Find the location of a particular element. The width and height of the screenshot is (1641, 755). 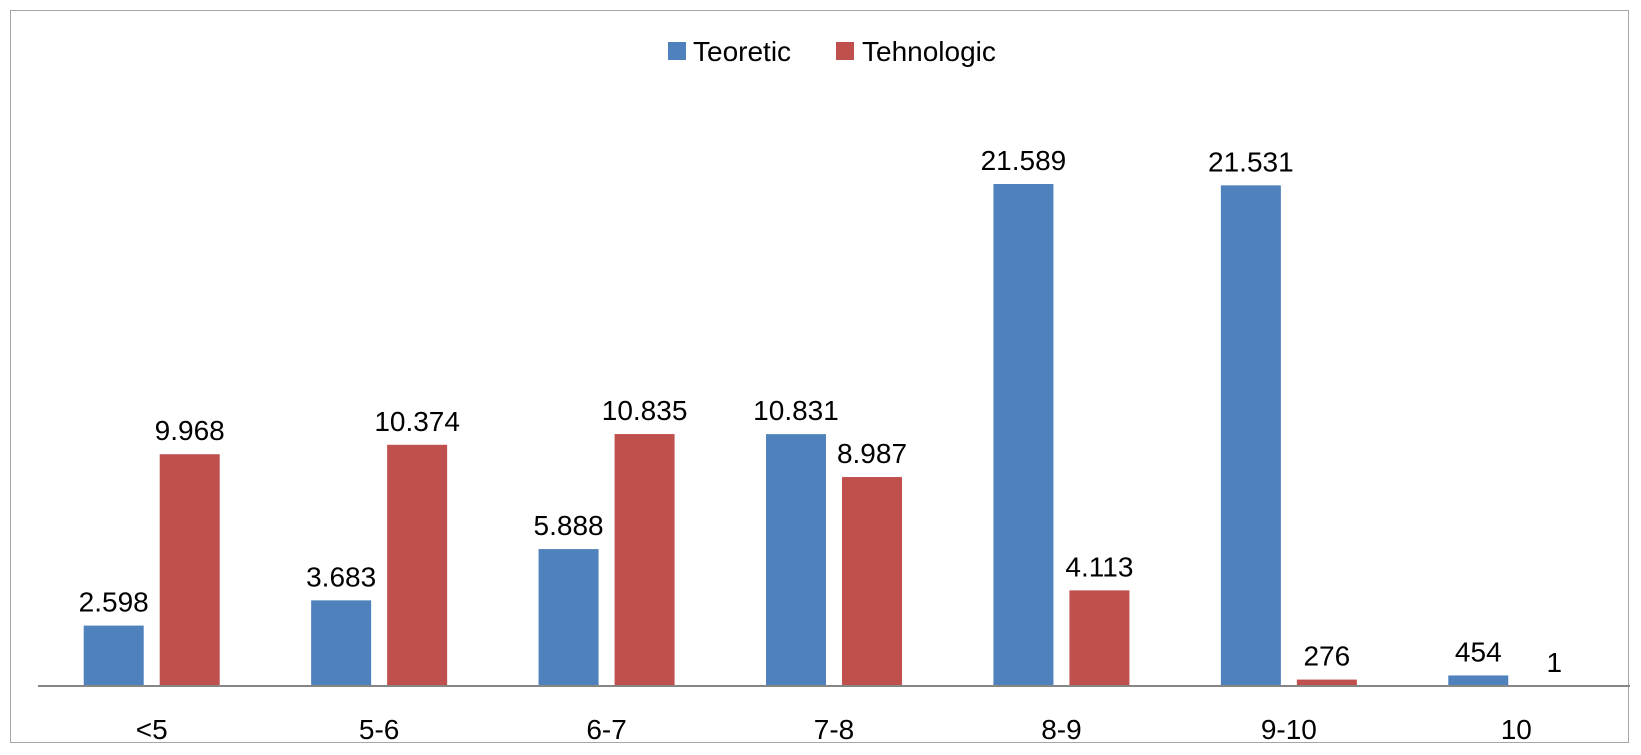

value-label-teoretic-0: 2.598 is located at coordinates (114, 602).